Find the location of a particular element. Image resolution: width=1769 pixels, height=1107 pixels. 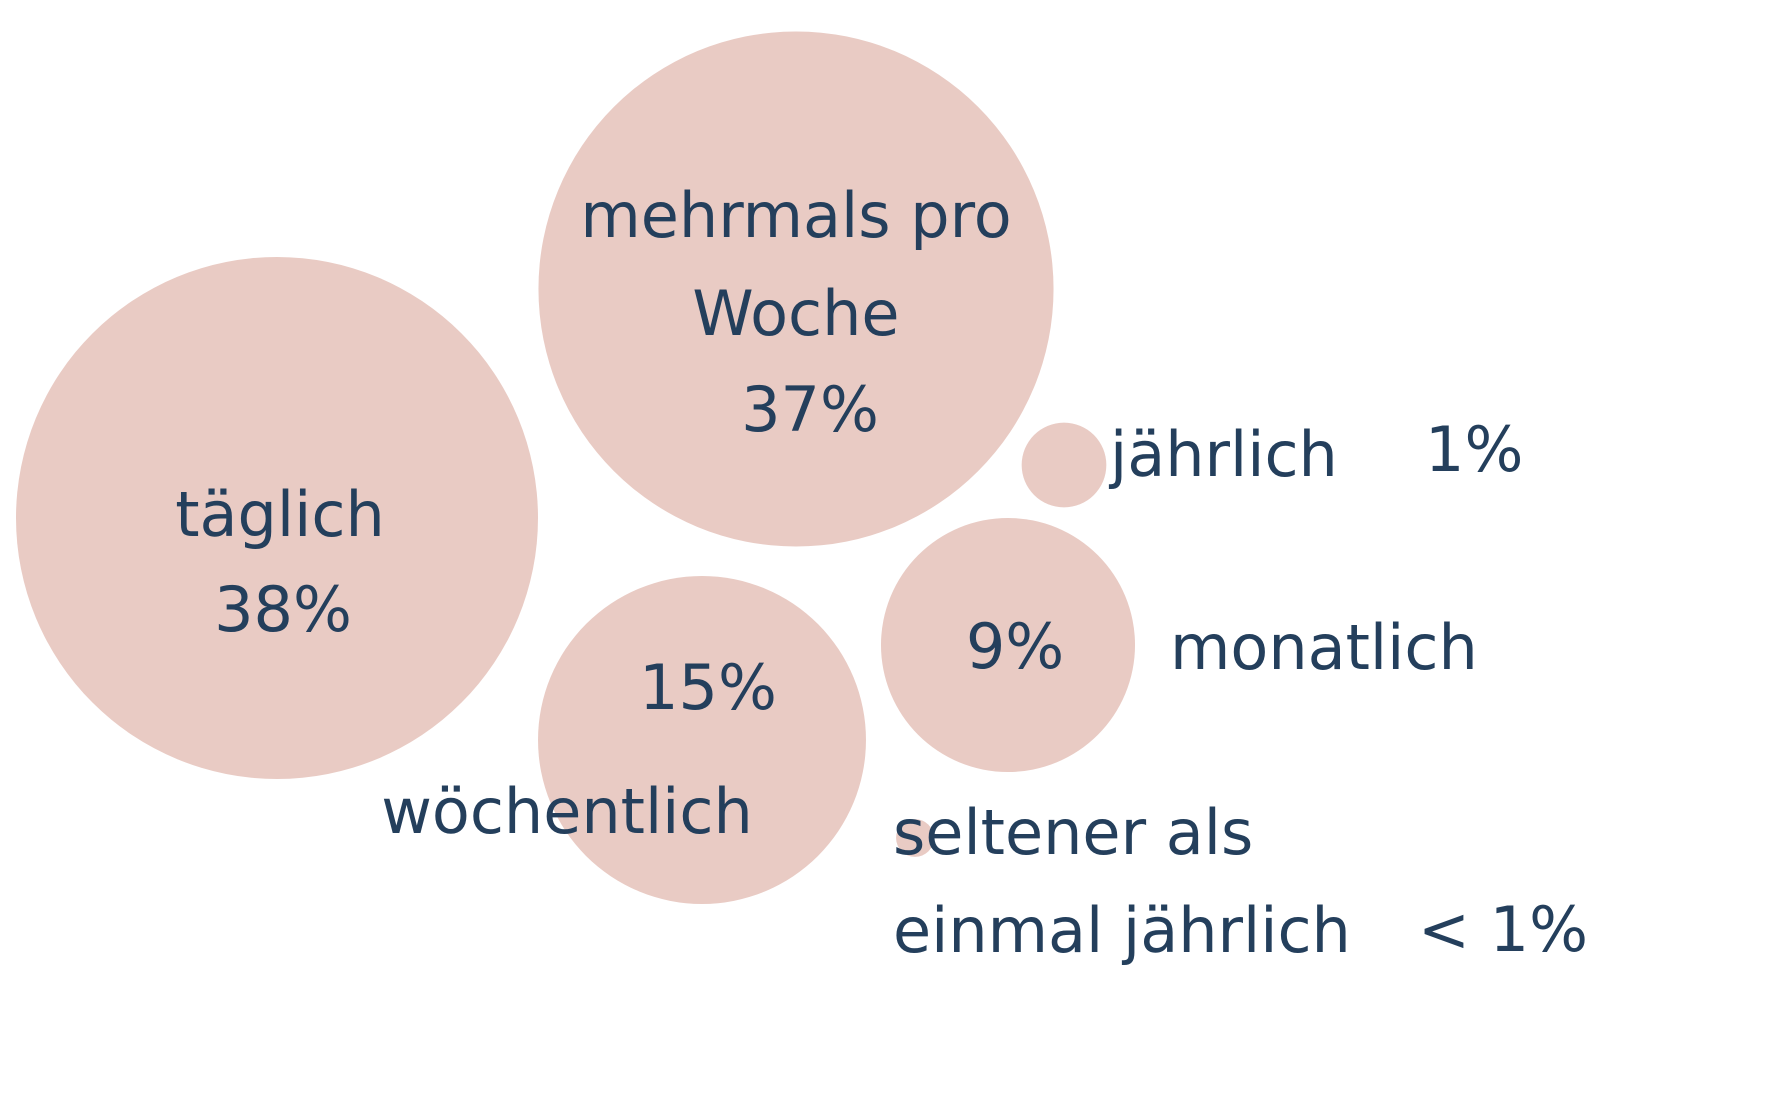

category-label: monatlich is located at coordinates (1324, 647).